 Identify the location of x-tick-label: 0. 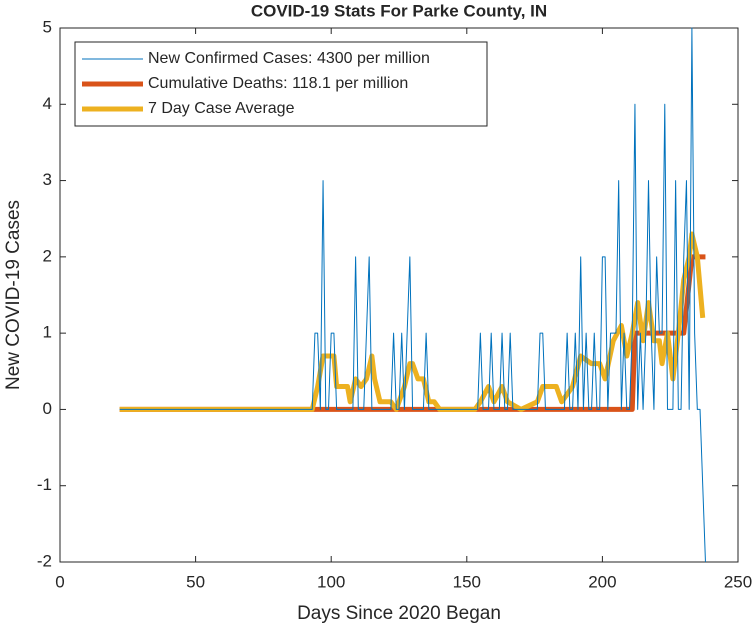
(59, 581).